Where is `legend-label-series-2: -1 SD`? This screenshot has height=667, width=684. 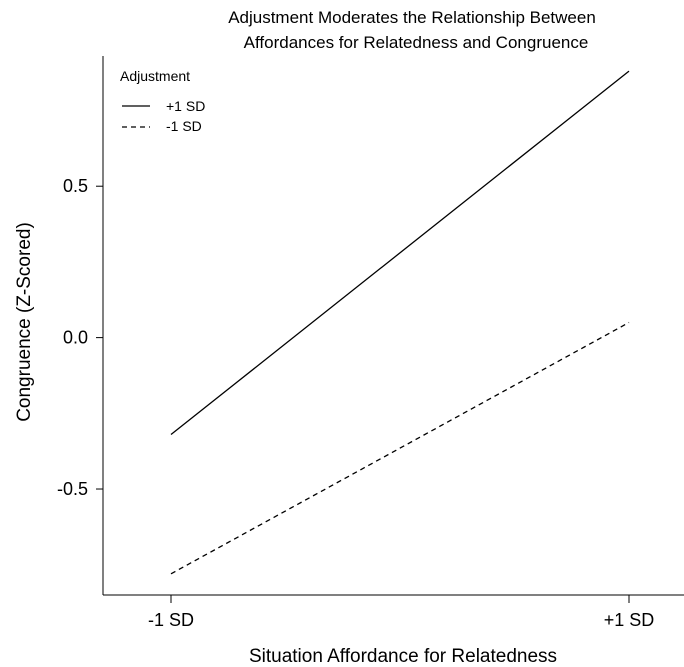
legend-label-series-2: -1 SD is located at coordinates (184, 126).